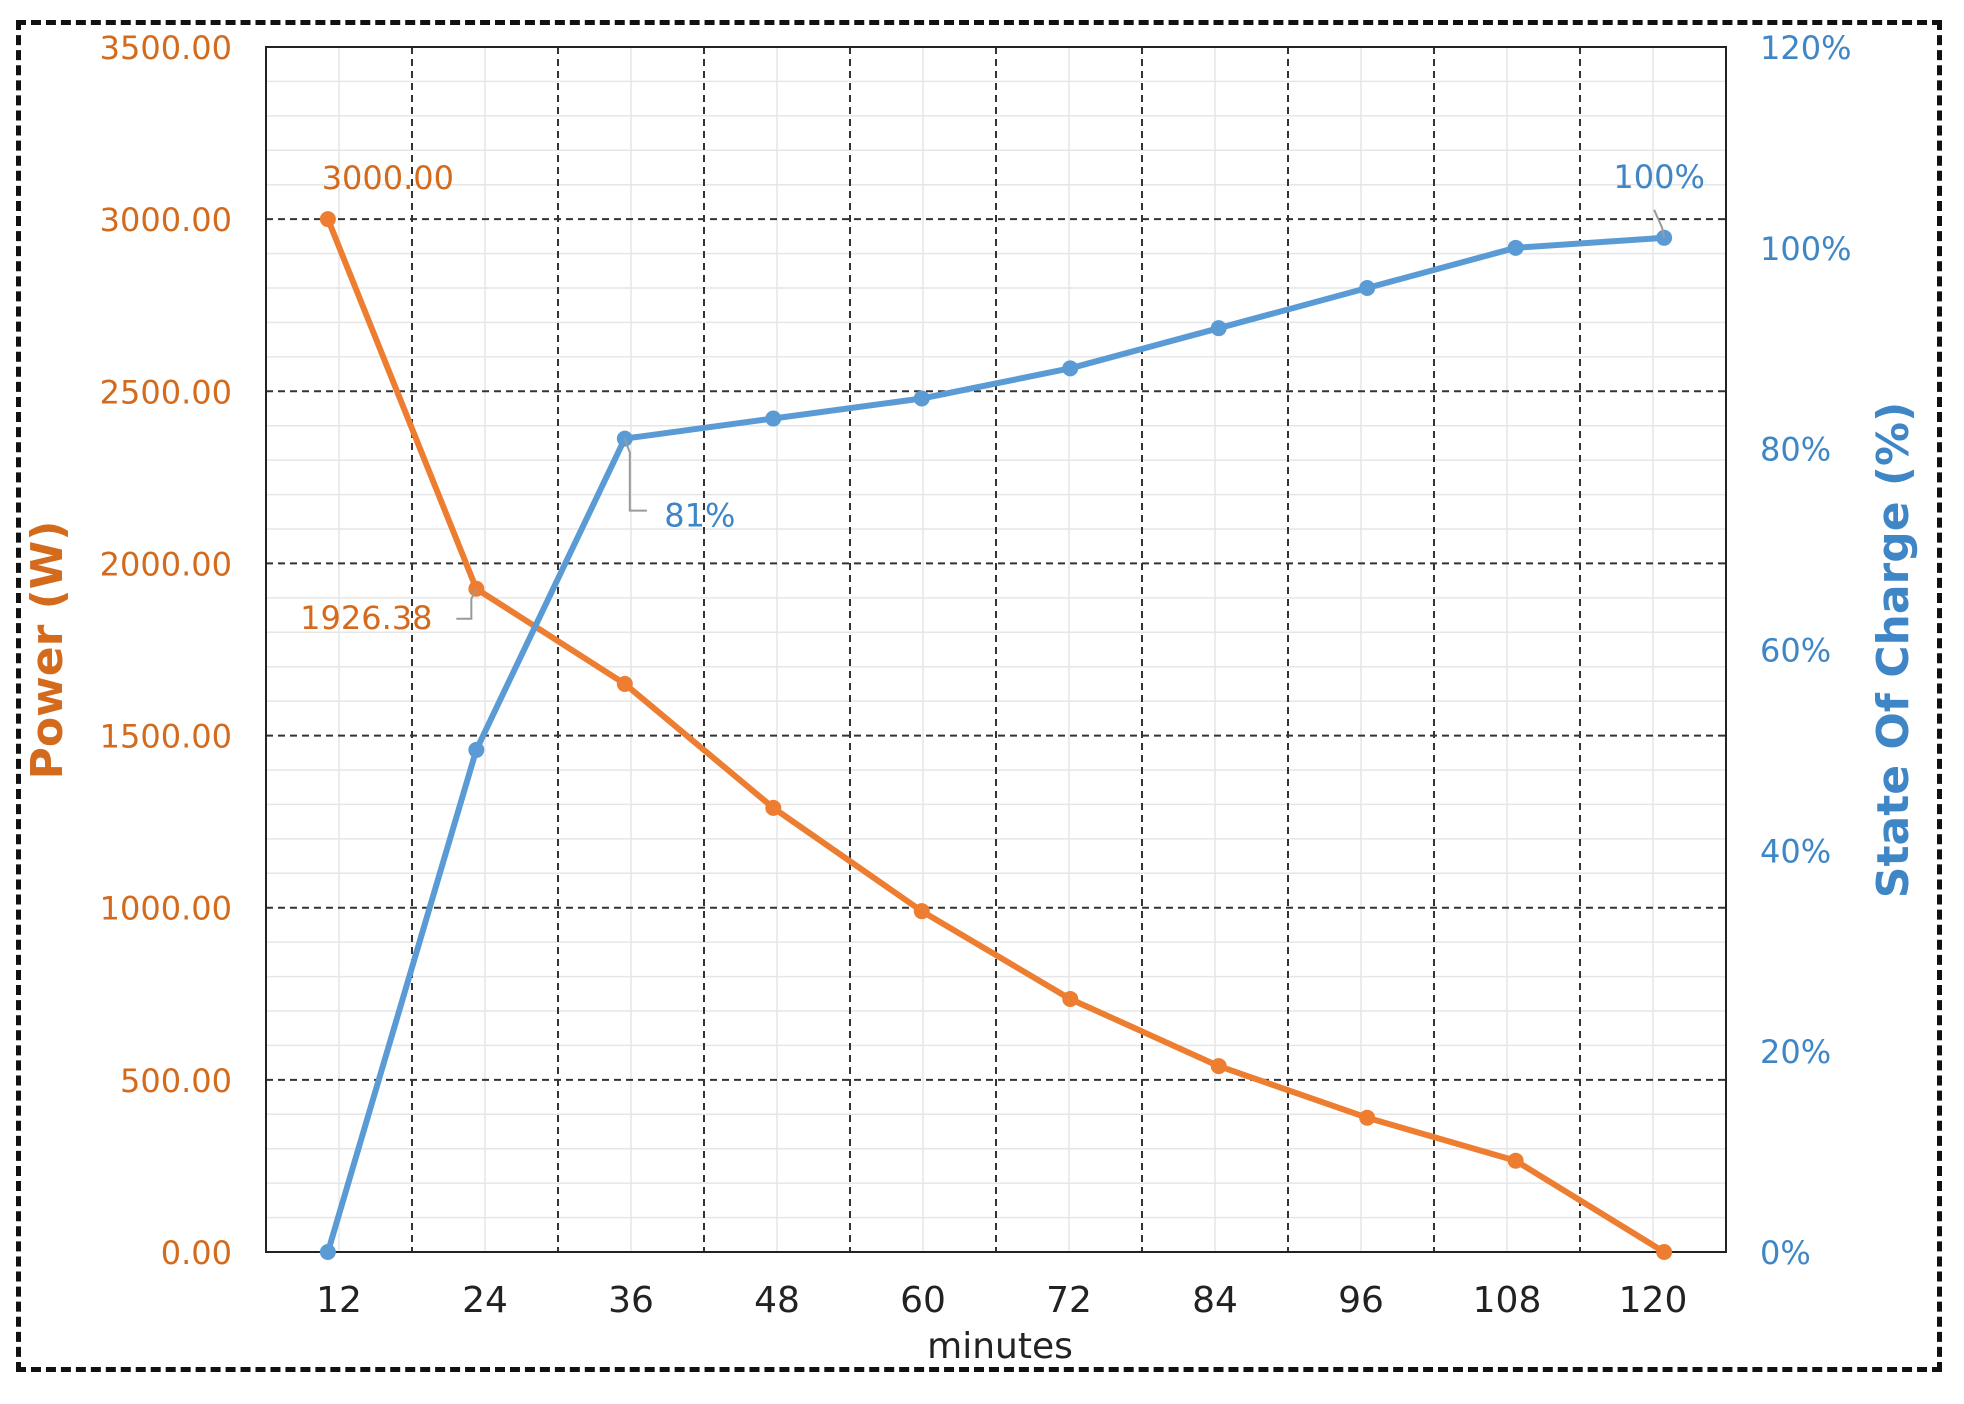 The image size is (1964, 1404). I want to click on y-left-axis-label: Power (W), so click(47, 650).